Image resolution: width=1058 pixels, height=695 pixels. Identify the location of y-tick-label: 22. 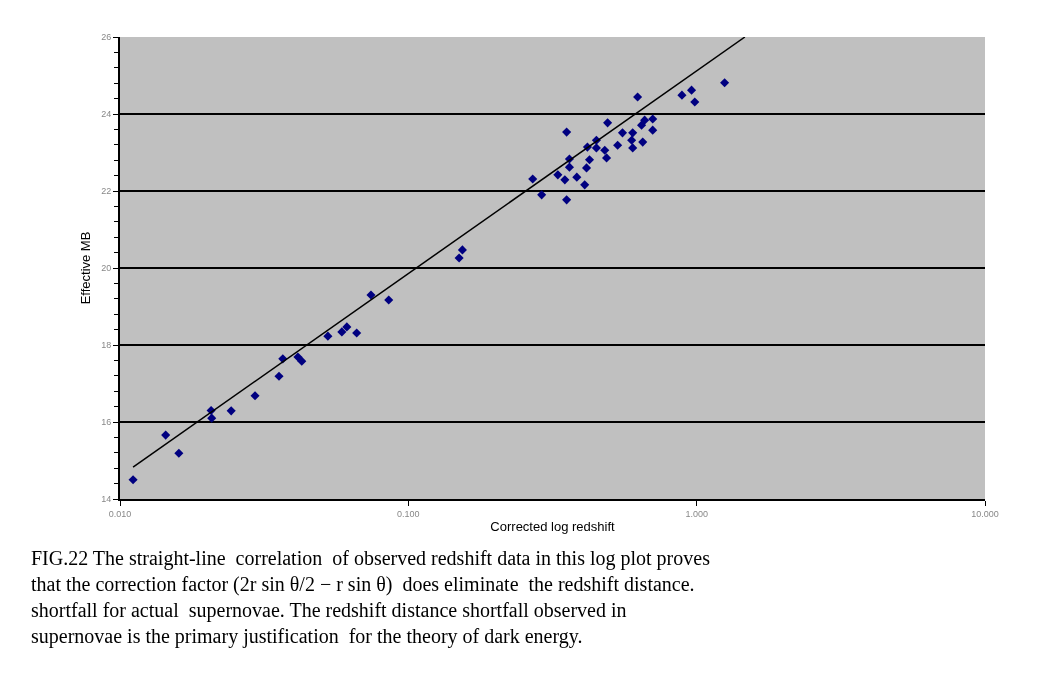
(106, 191).